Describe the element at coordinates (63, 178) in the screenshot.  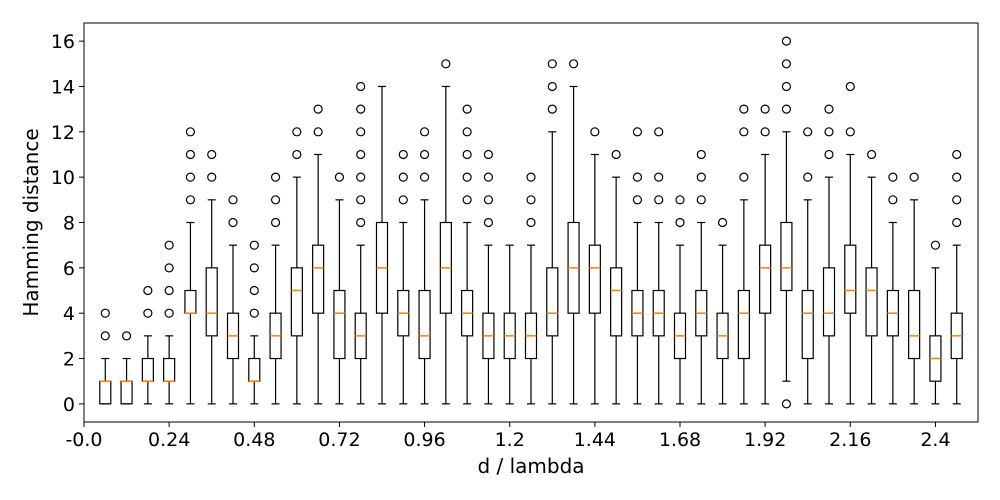
I see `y-tick-label: 10` at that location.